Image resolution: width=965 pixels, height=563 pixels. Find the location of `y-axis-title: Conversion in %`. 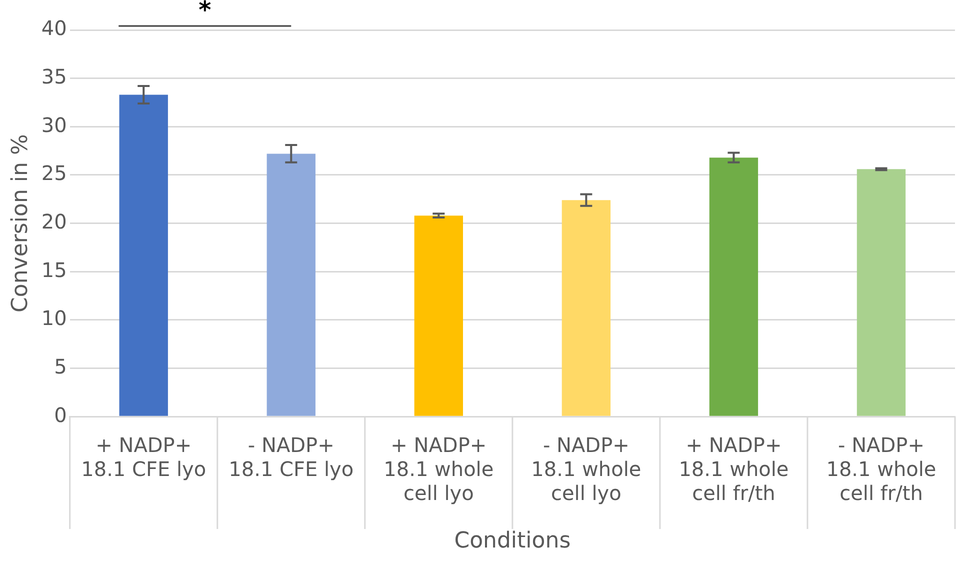

y-axis-title: Conversion in % is located at coordinates (20, 223).